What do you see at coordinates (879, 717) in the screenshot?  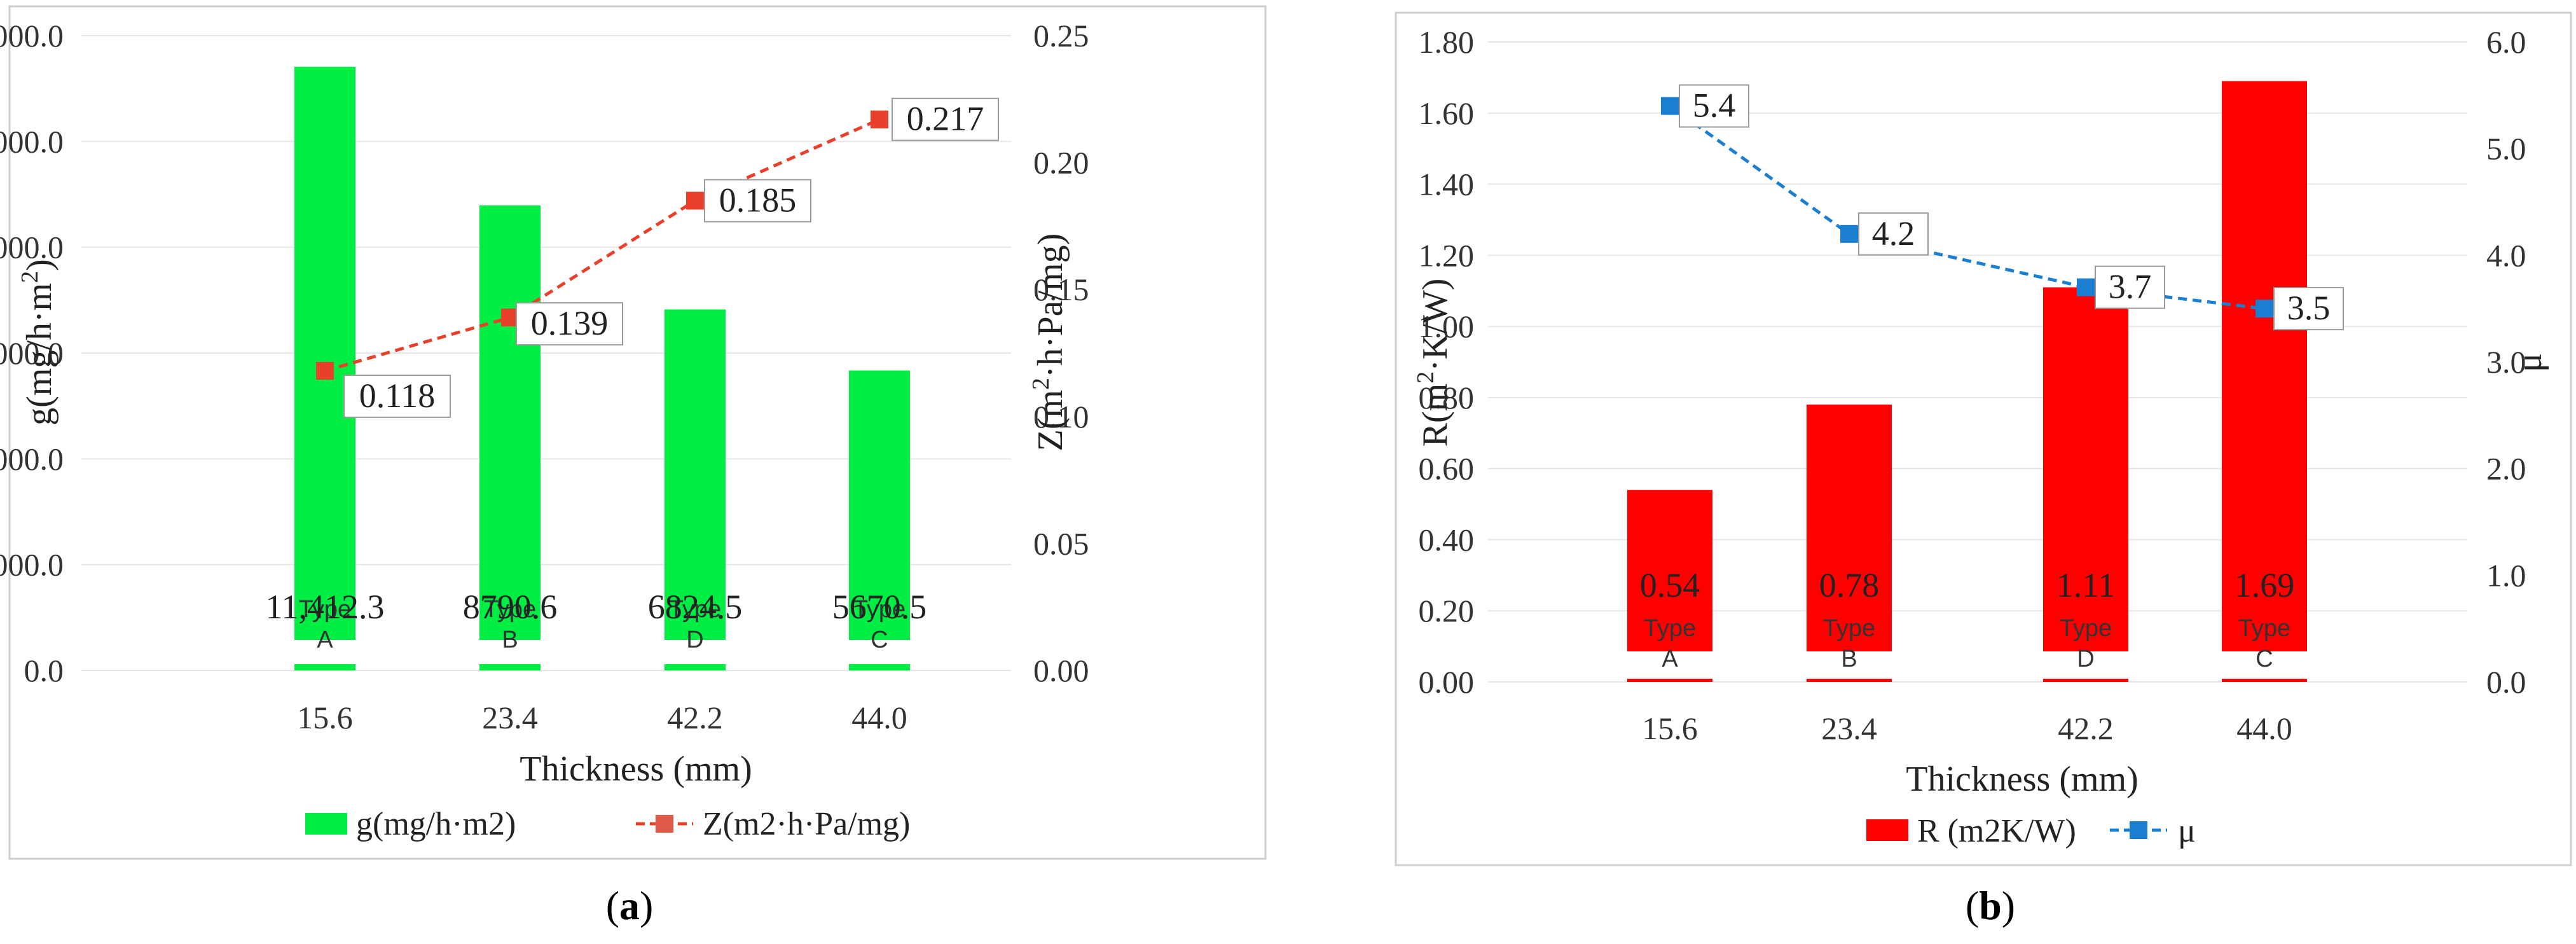 I see `panel-a-x-tick-label: 44.0` at bounding box center [879, 717].